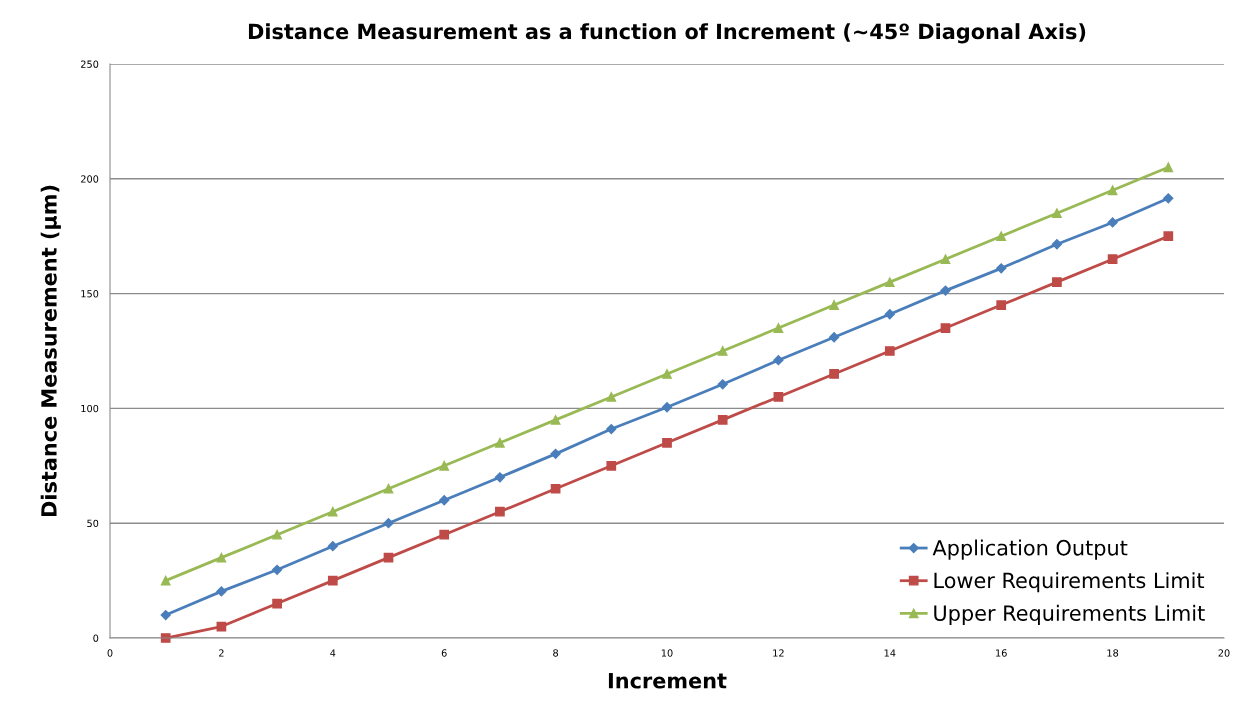 Image resolution: width=1239 pixels, height=712 pixels. Describe the element at coordinates (778, 653) in the screenshot. I see `x-tick-label: 12` at that location.